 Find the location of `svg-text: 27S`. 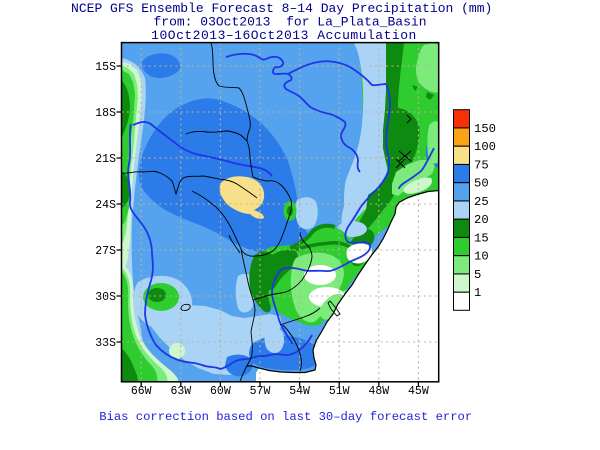

svg-text: 27S is located at coordinates (105, 251).